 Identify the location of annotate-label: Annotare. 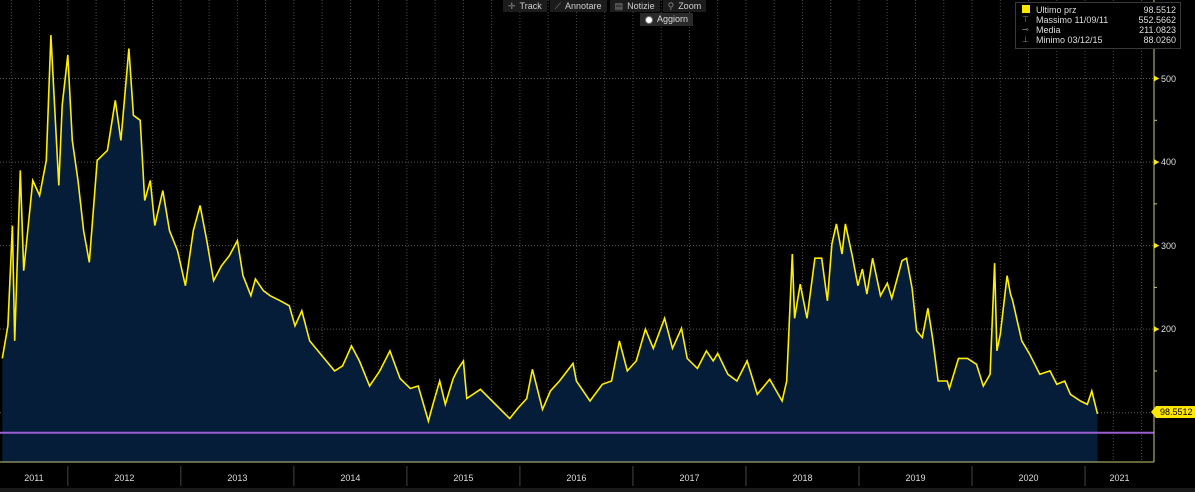
(583, 6).